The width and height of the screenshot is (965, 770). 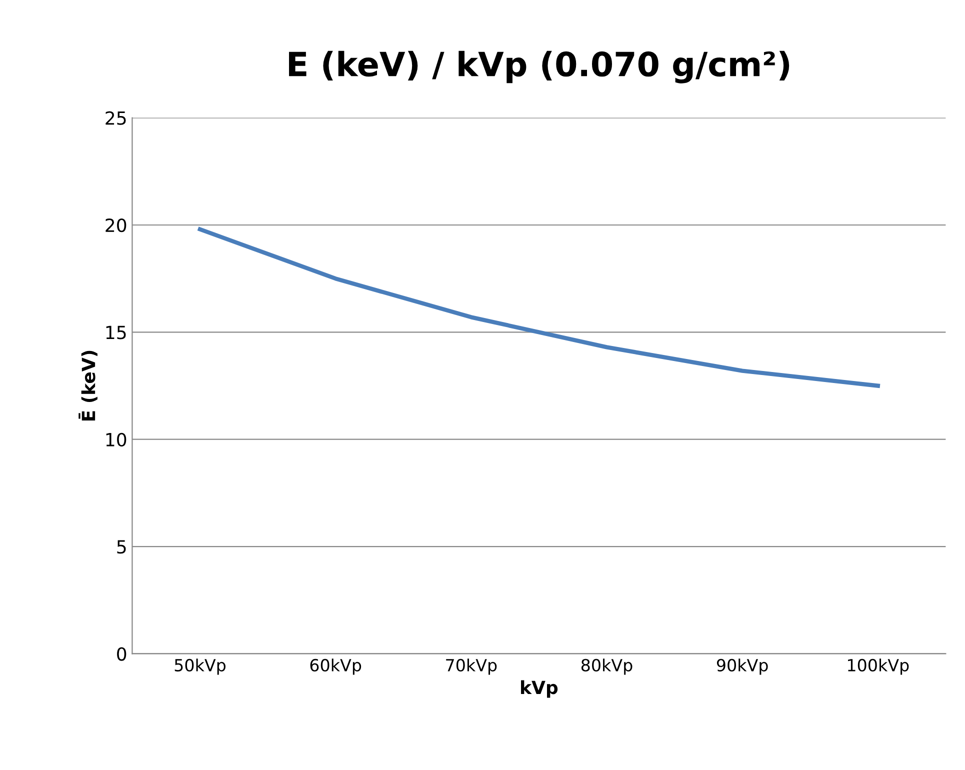 I want to click on x-tick-label: 80kVp, so click(x=606, y=666).